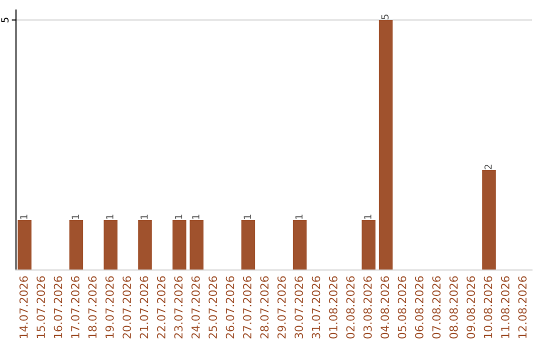  Describe the element at coordinates (247, 307) in the screenshot. I see `x-tick-label: 27.07.2026` at that location.